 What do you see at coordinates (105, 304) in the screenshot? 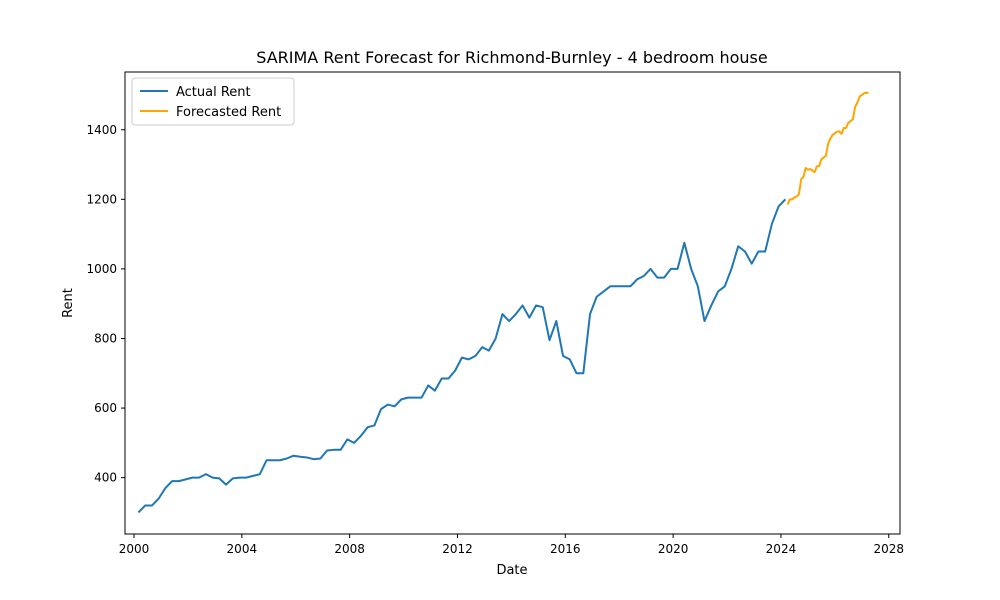
I see `y-axis: 400 600 800 1000 1200 1400` at bounding box center [105, 304].